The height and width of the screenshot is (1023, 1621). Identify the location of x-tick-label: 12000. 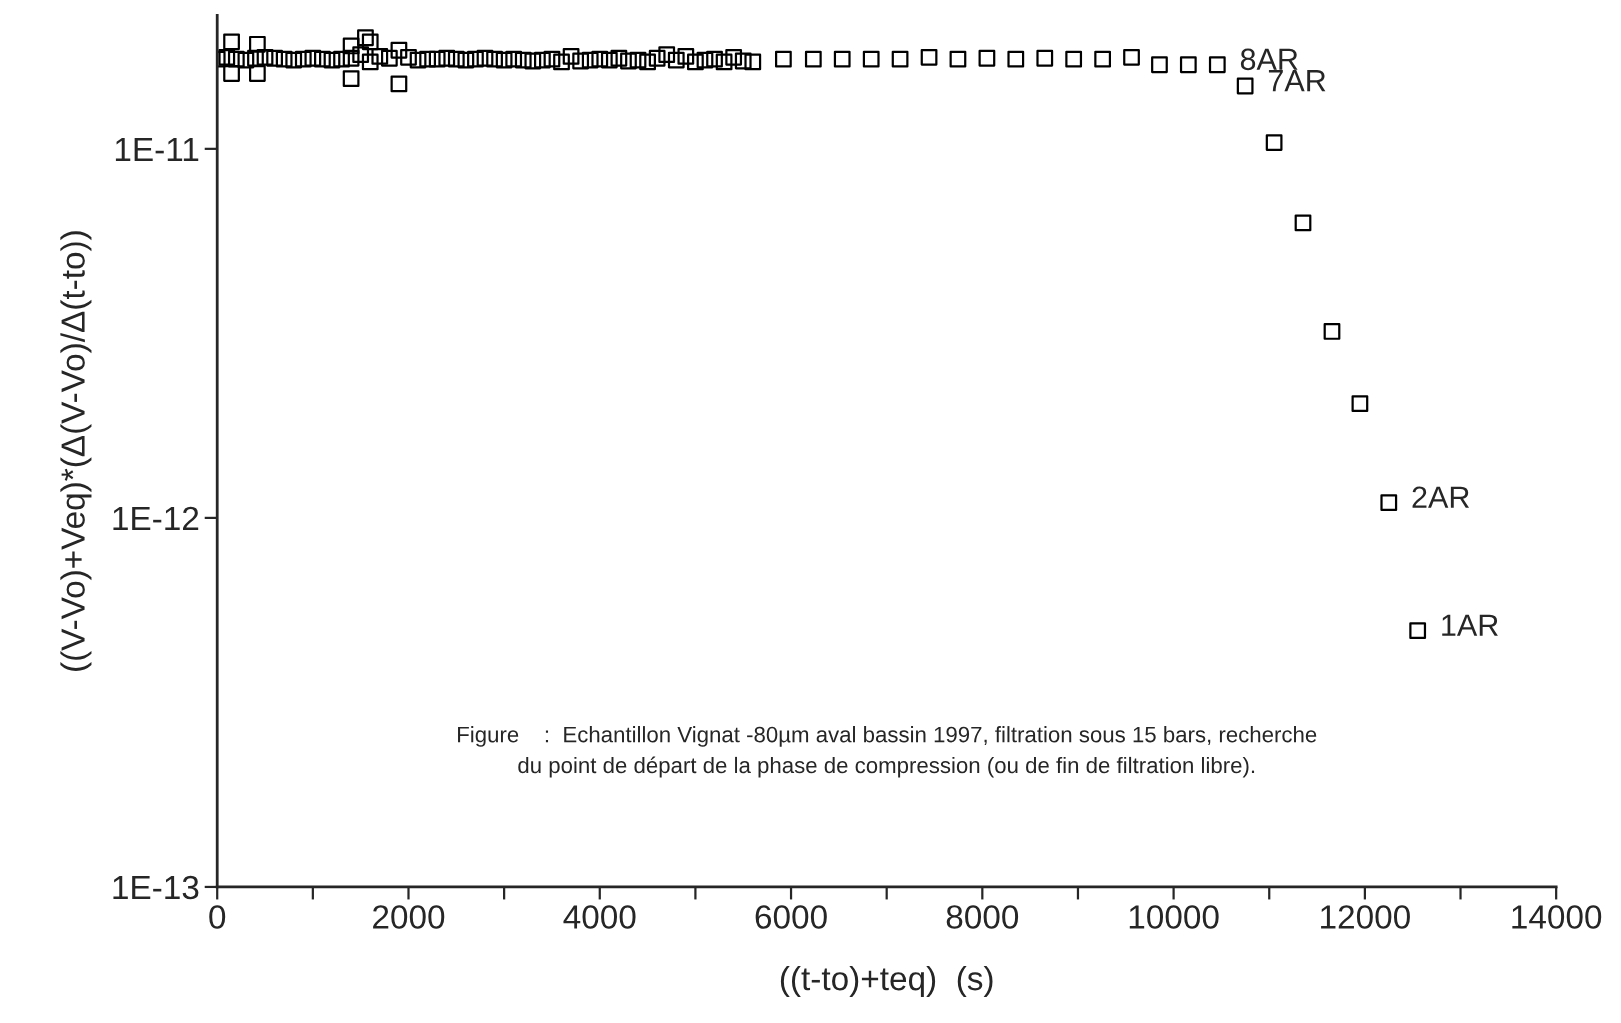
(1365, 917).